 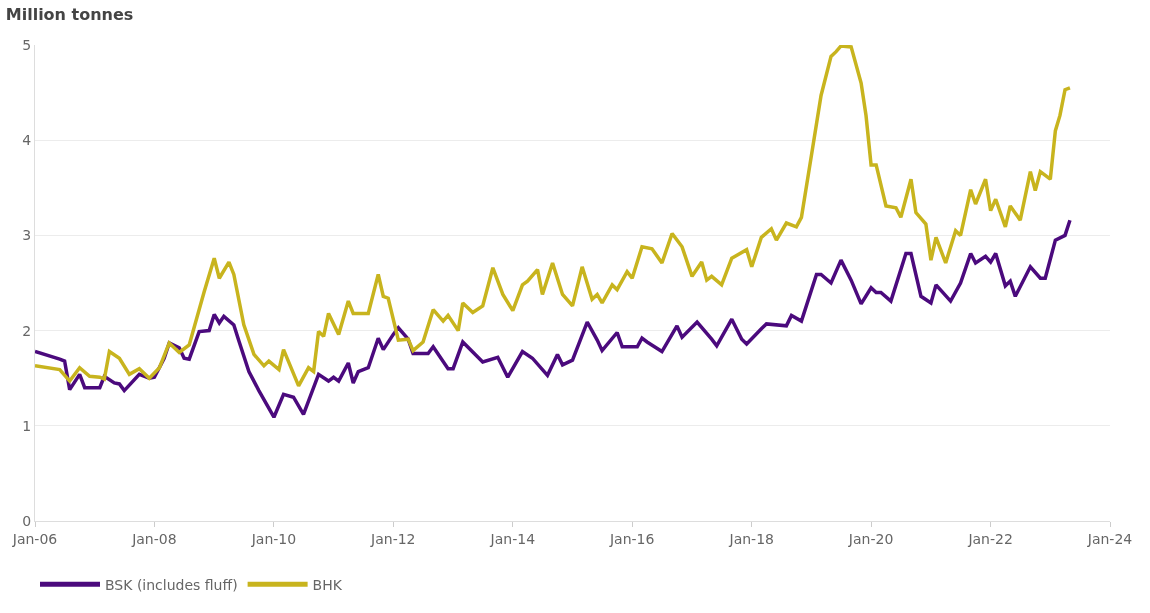 What do you see at coordinates (27, 520) in the screenshot?
I see `y-tick-label: 0` at bounding box center [27, 520].